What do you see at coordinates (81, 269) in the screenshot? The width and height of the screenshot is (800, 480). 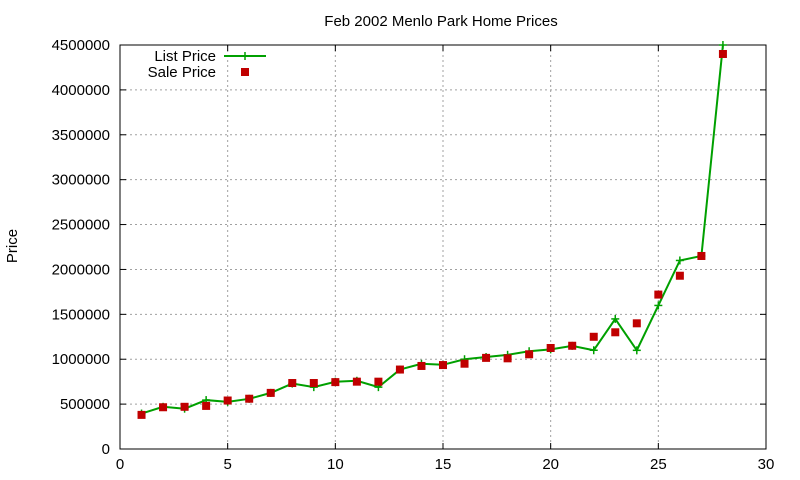 I see `y-tick-label: 2000000` at bounding box center [81, 269].